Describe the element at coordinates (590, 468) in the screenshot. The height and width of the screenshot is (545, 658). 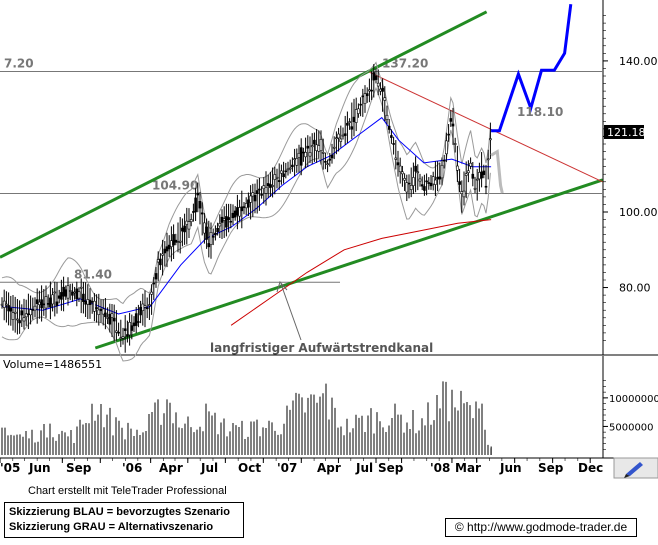
I see `x-tick-label: Dec` at that location.